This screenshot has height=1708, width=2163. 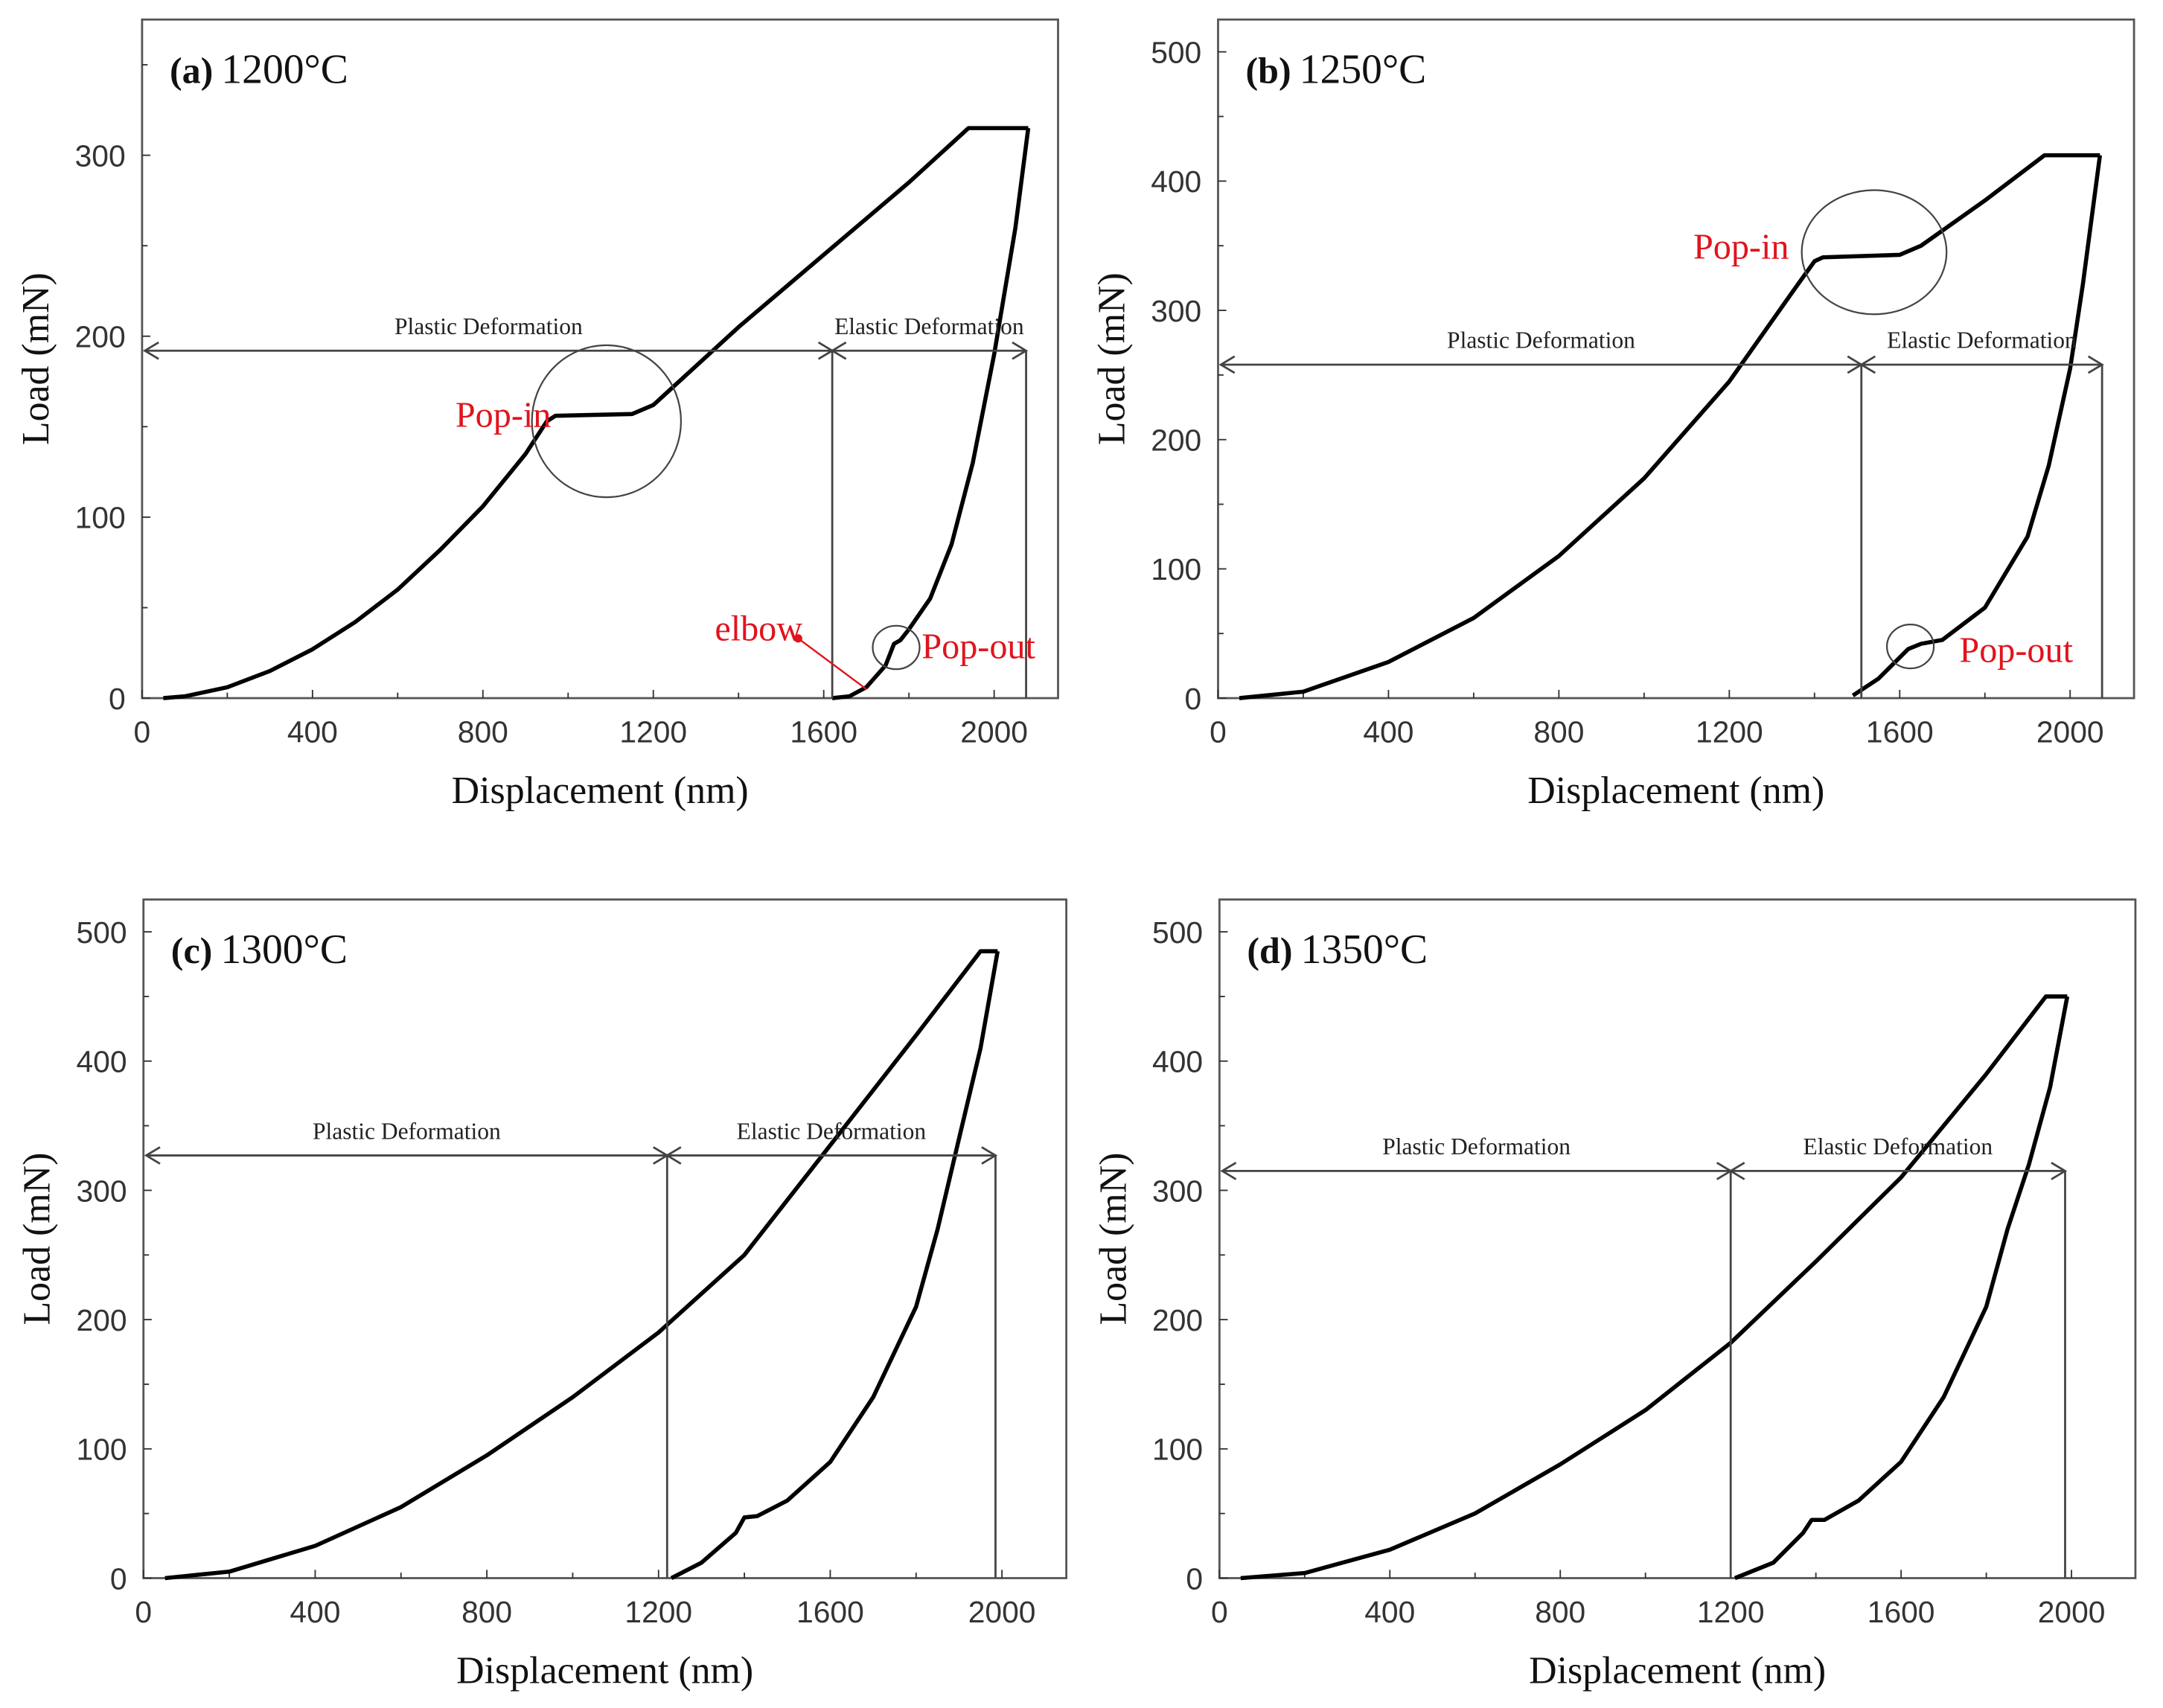 I want to click on panel-label: (a) 1200°C, so click(x=259, y=69).